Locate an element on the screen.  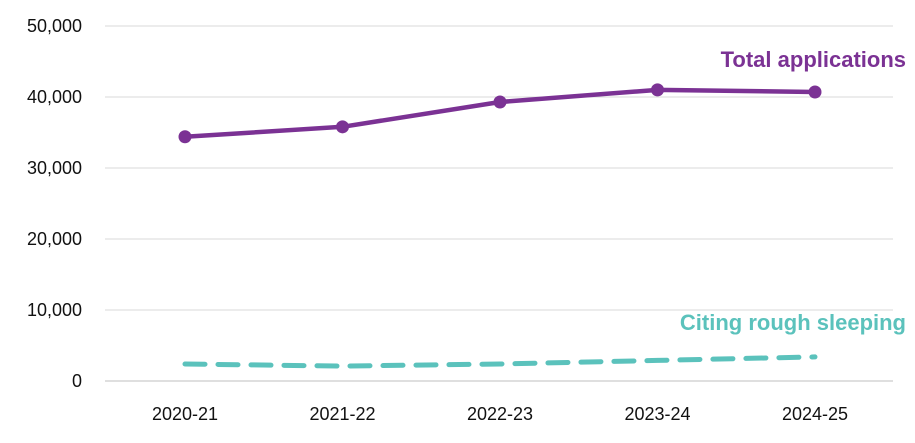
series-label: Total applications is located at coordinates (813, 59).